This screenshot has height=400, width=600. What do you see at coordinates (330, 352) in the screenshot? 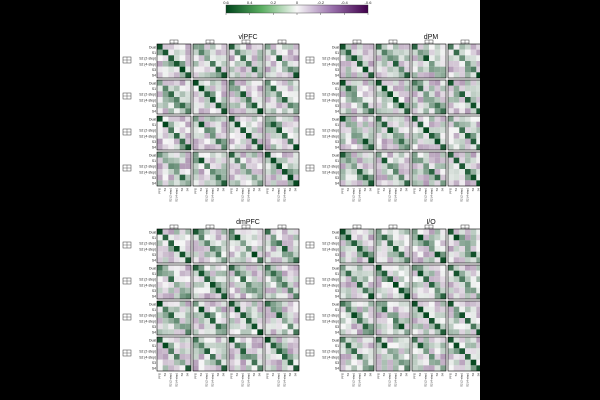
I see `row-label: S2 (2-step)` at bounding box center [330, 352].